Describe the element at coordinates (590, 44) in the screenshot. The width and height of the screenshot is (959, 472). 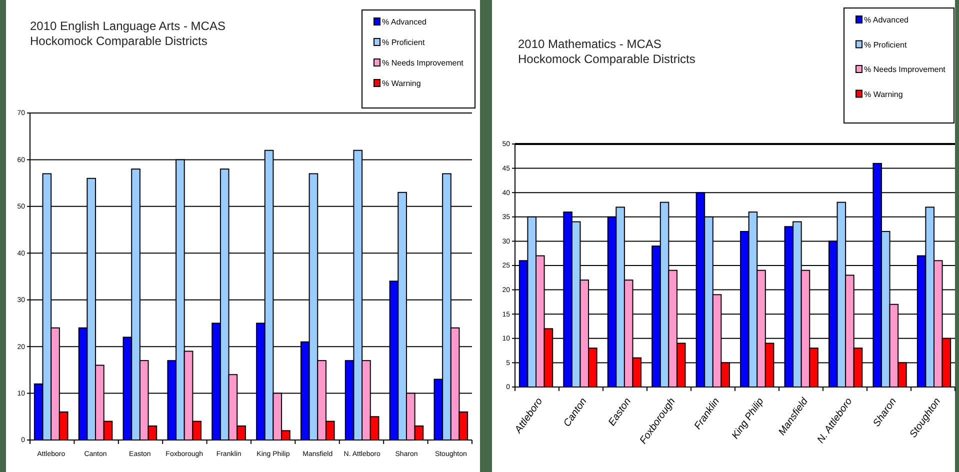
I see `chart-title: 2010 Mathematics - MCAS` at that location.